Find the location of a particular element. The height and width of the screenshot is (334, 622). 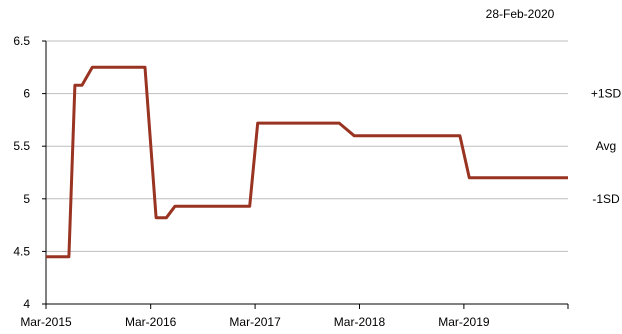

date-label: 28-Feb-2020 is located at coordinates (520, 14).